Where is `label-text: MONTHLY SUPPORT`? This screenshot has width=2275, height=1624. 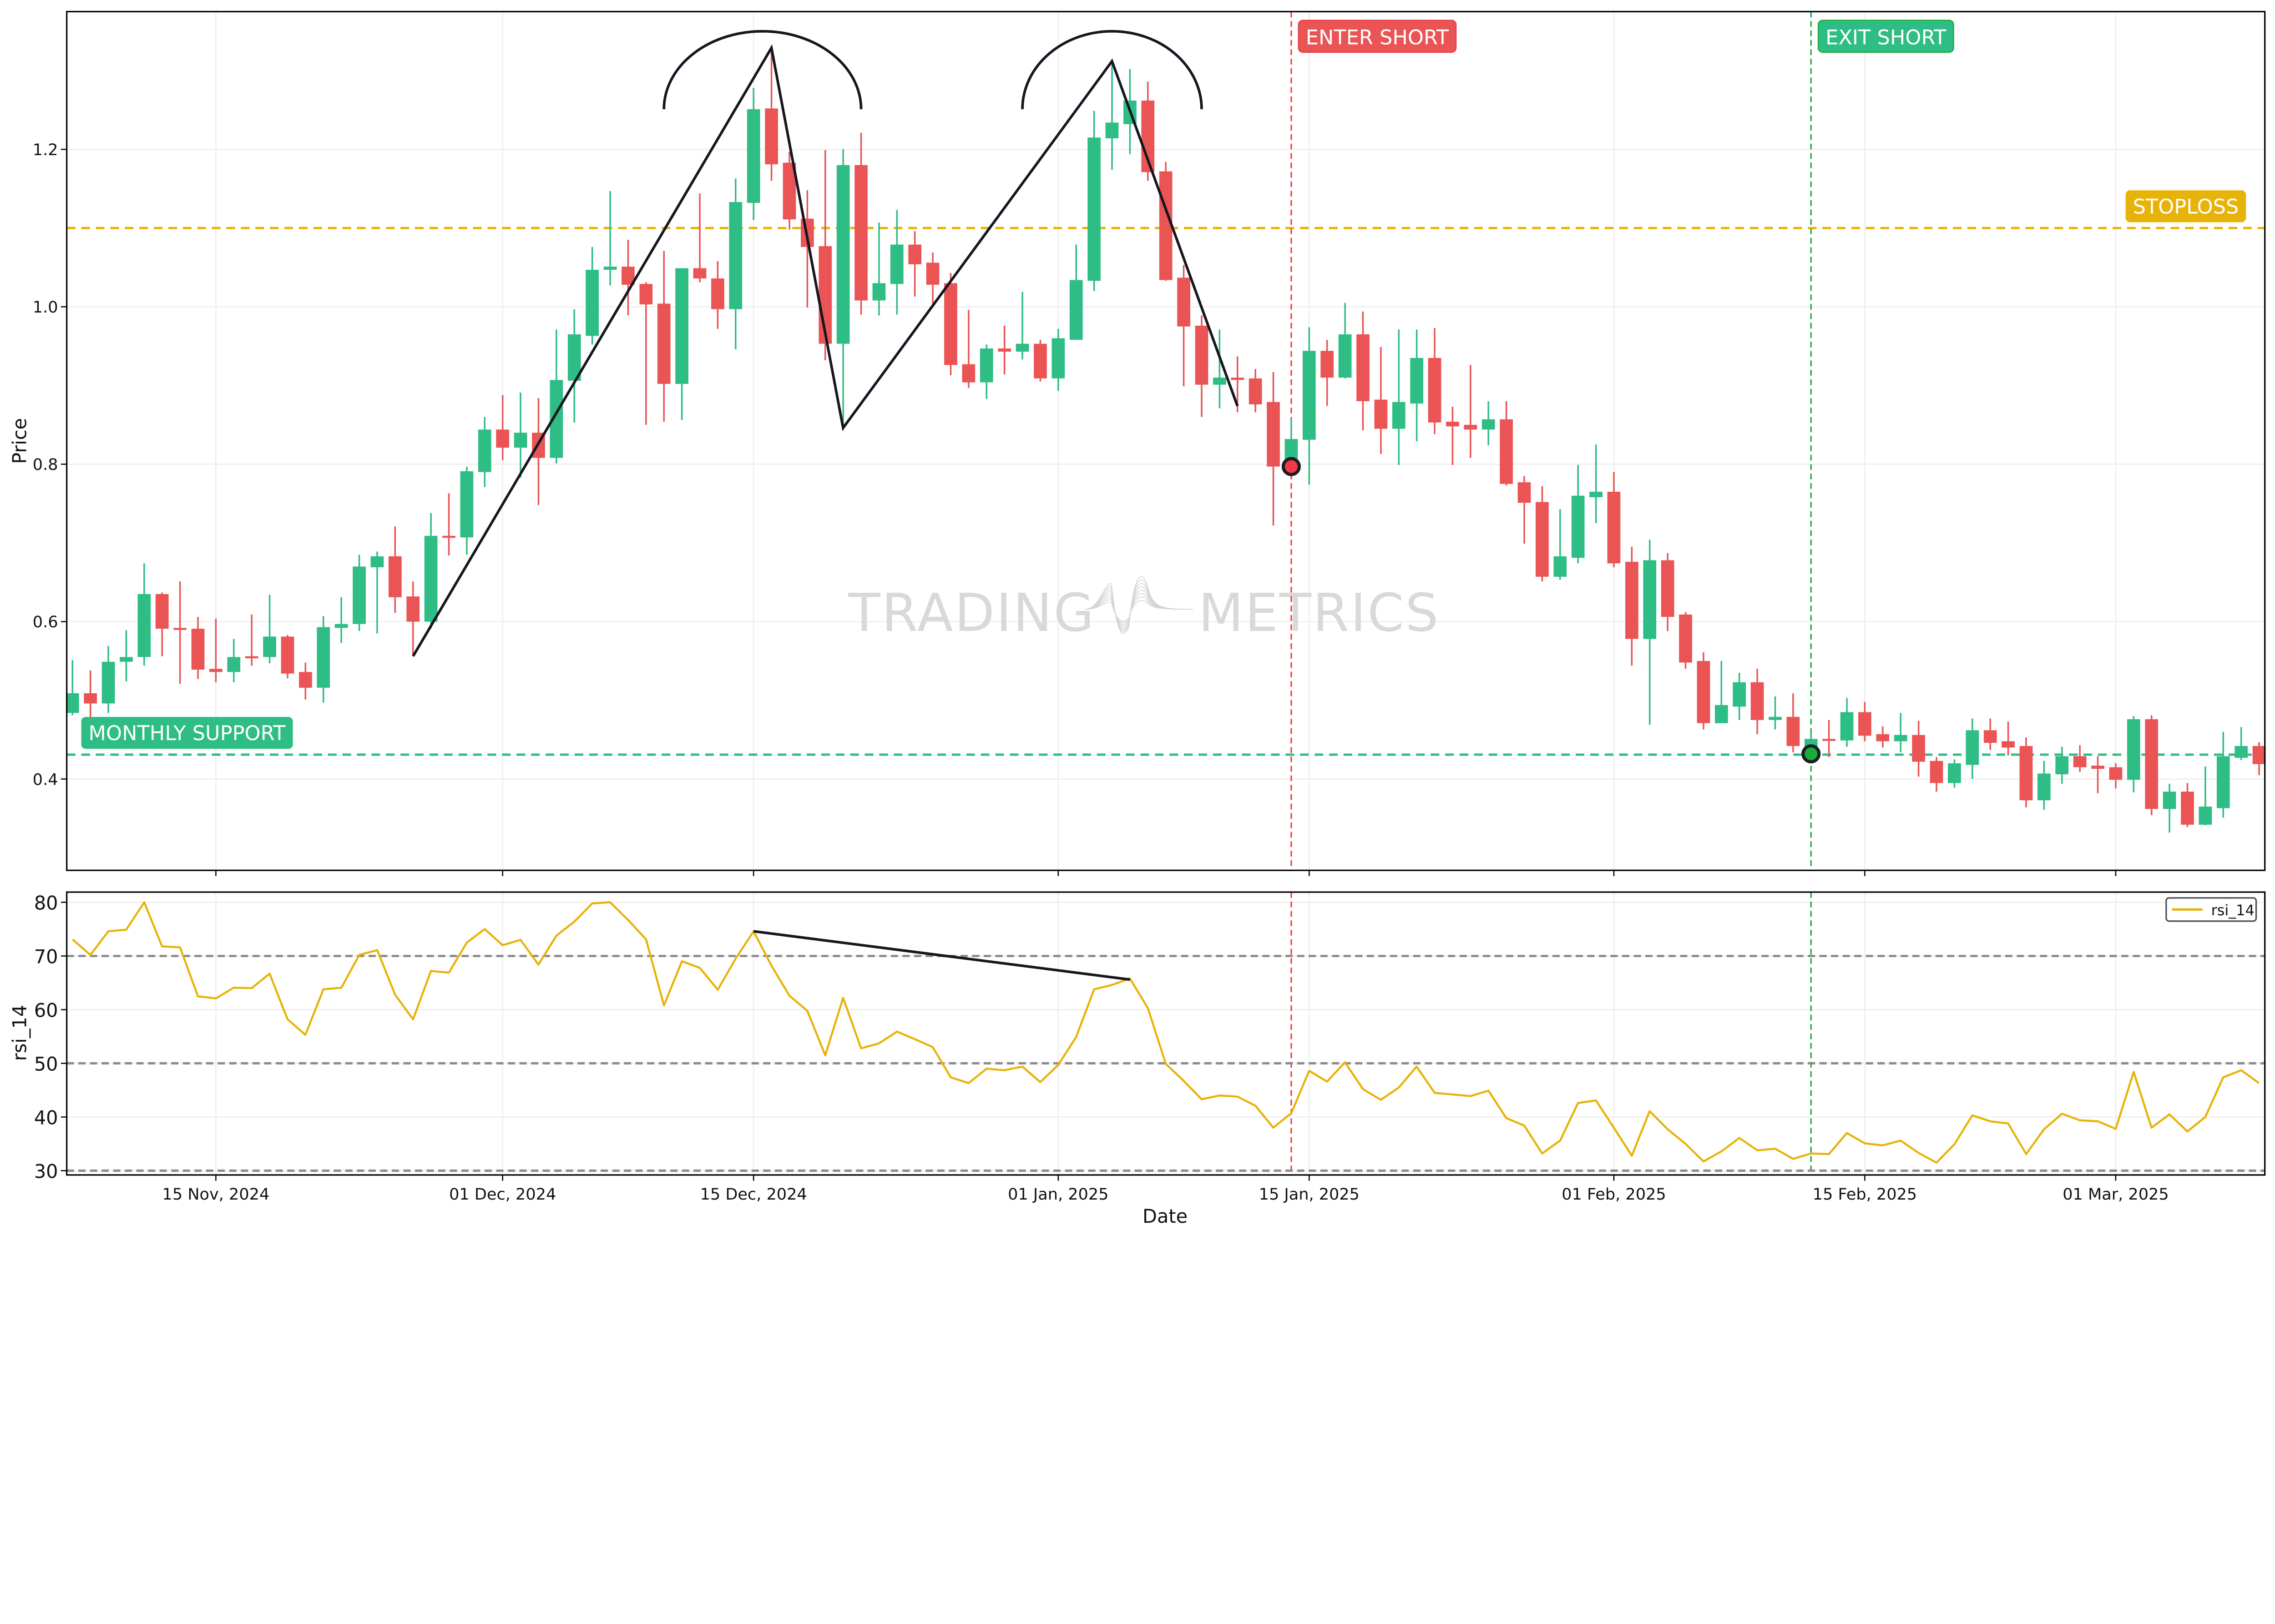
label-text: MONTHLY SUPPORT is located at coordinates (188, 733).